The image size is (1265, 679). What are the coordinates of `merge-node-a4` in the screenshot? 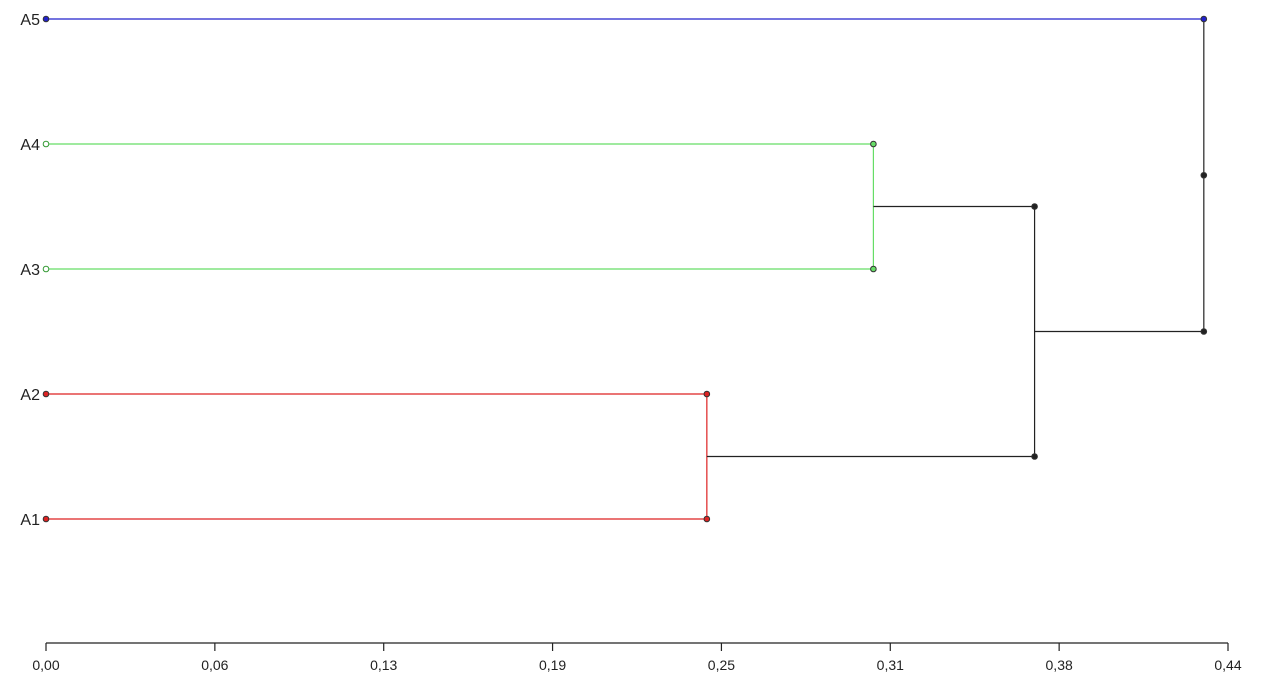 It's located at (873, 144).